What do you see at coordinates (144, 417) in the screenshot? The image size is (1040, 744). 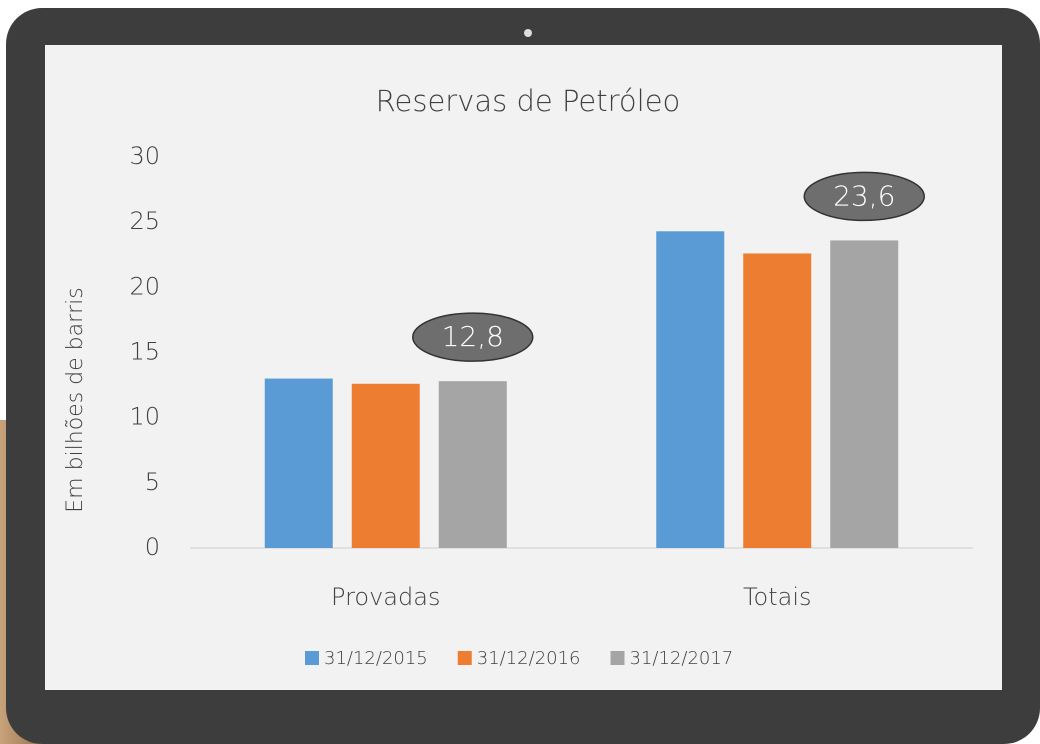 I see `y-tick-label: 10` at bounding box center [144, 417].